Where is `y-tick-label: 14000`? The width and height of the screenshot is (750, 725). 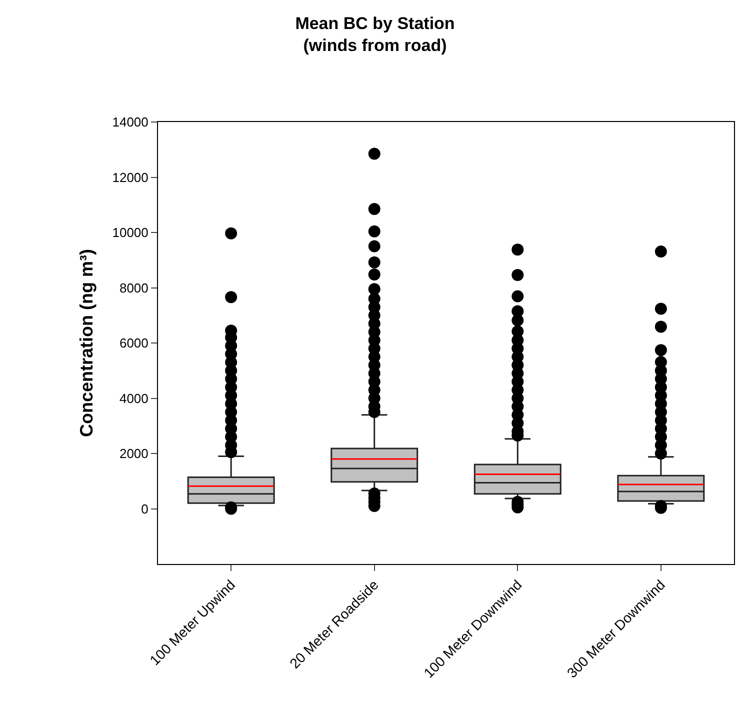
y-tick-label: 14000 is located at coordinates (130, 122).